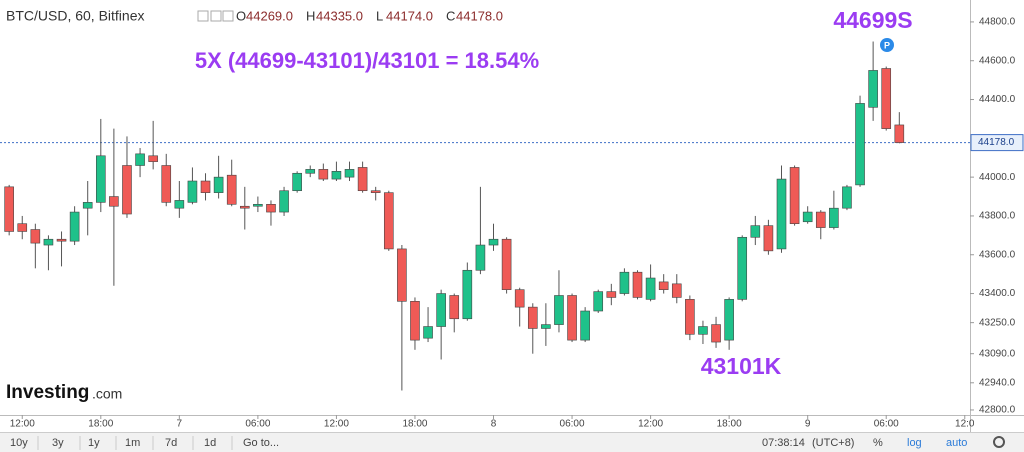 The height and width of the screenshot is (452, 1024). I want to click on y-tick-label: 42800.0, so click(997, 410).